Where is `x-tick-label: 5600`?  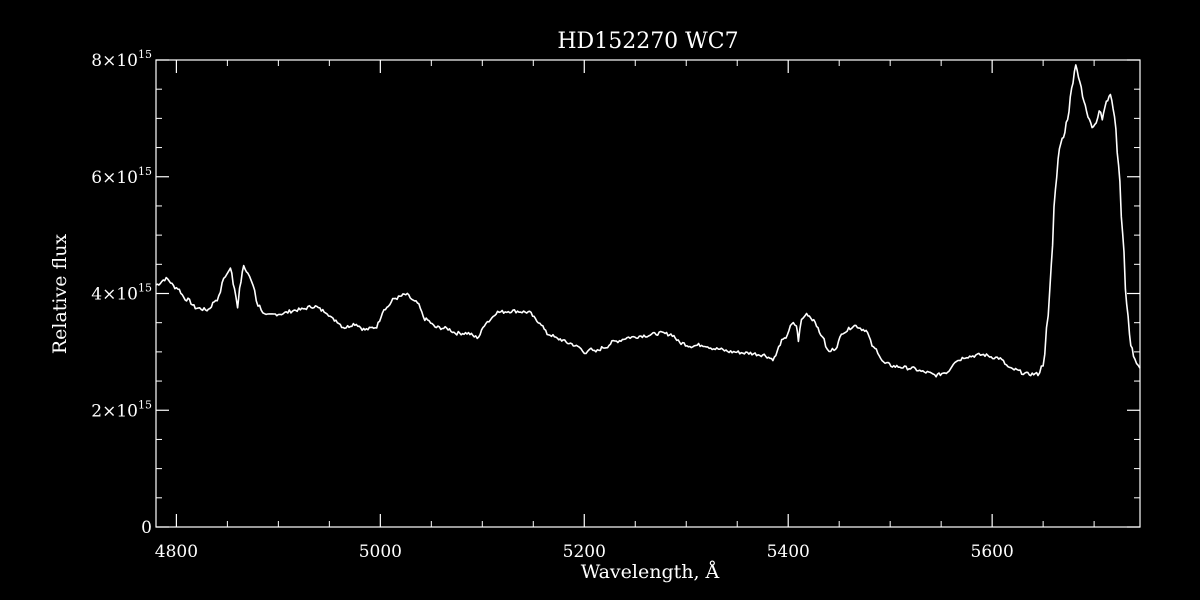 x-tick-label: 5600 is located at coordinates (992, 552).